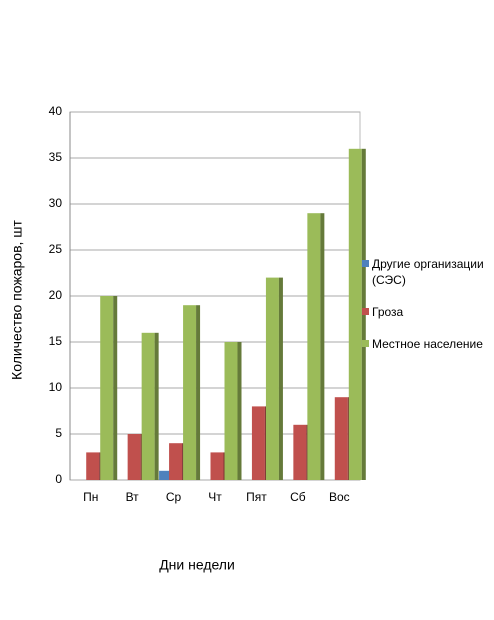 The width and height of the screenshot is (494, 620). I want to click on x-tick-label: Чт, so click(215, 497).